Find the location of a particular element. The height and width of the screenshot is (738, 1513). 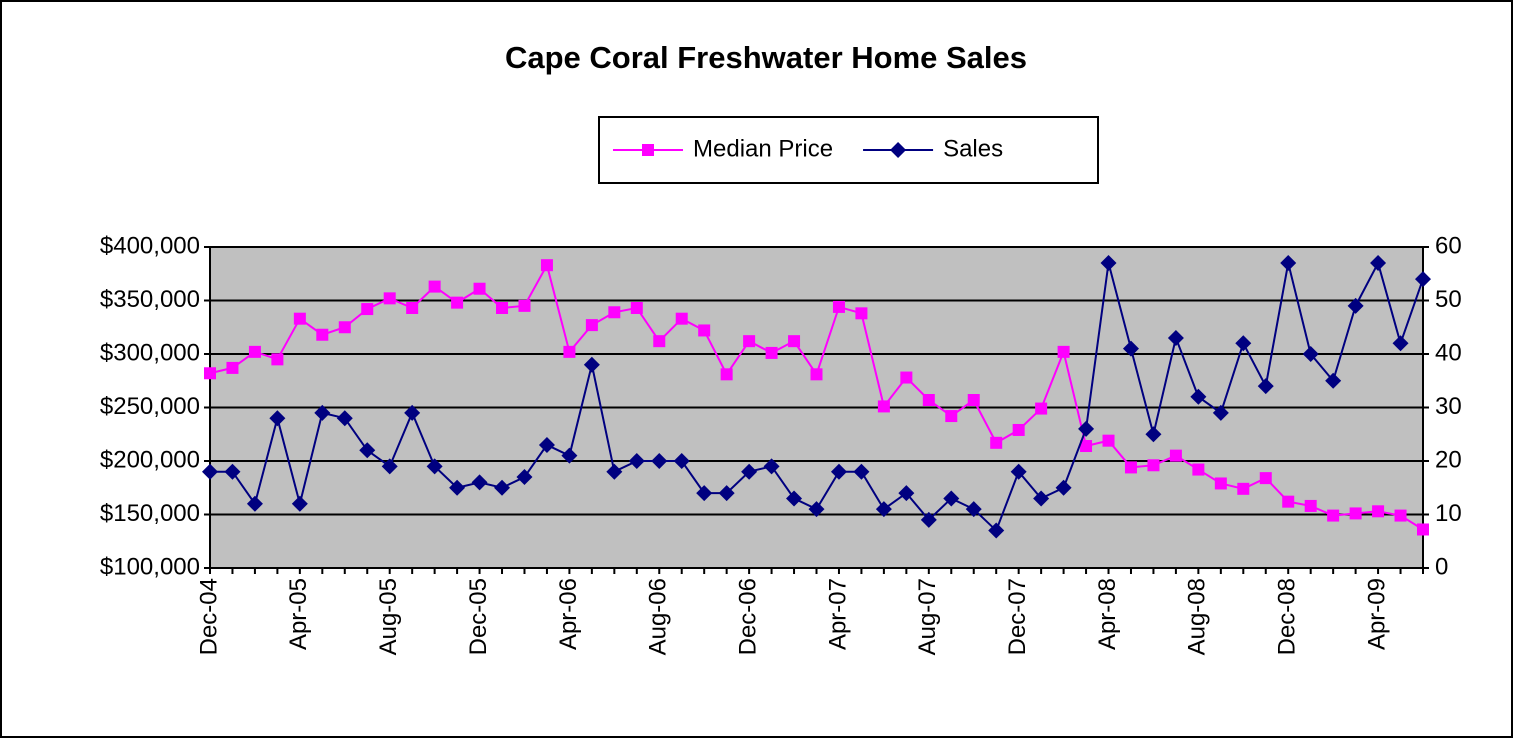

y2-tick-label: 0 is located at coordinates (1441, 566).